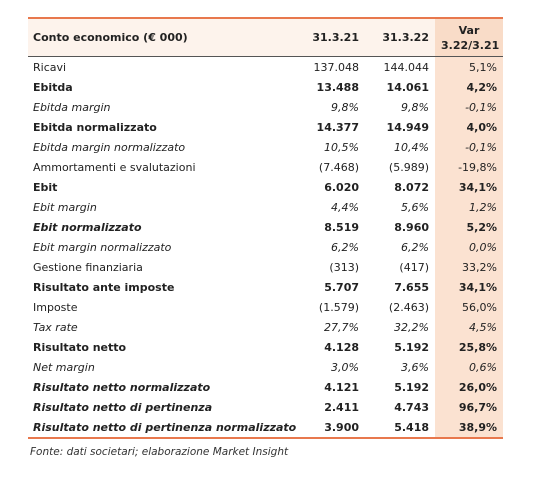 The image size is (540, 481). I want to click on cell-value: 4.743, so click(411, 407).